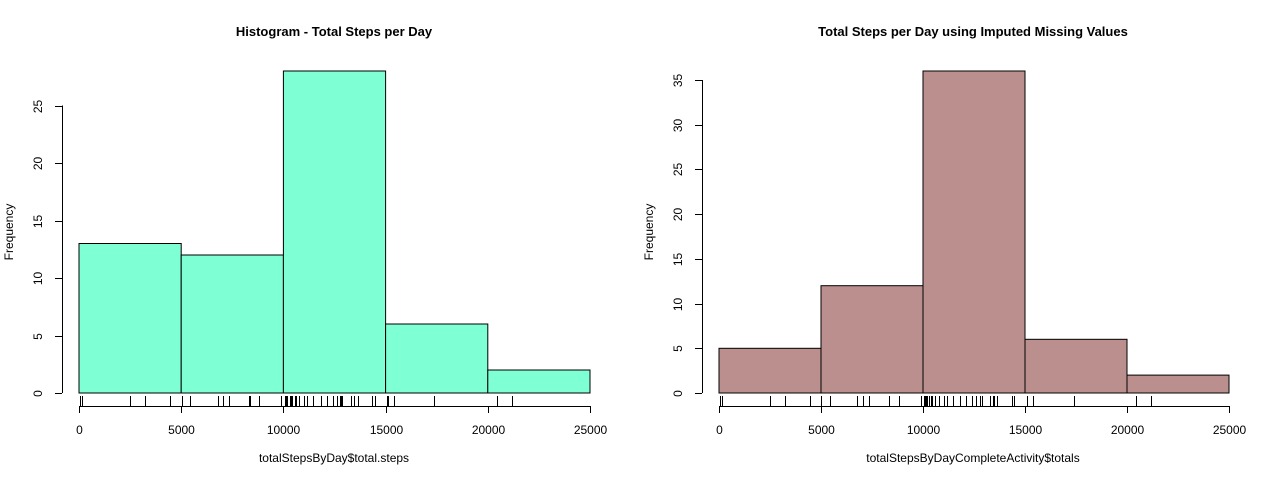 This screenshot has width=1280, height=480. Describe the element at coordinates (47, 248) in the screenshot. I see `y-axis: 0 5 10 15 20 25` at that location.